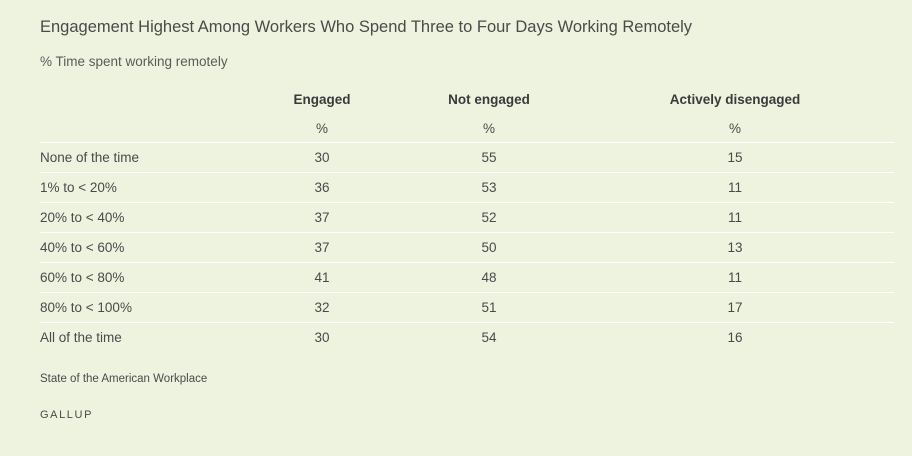 The width and height of the screenshot is (912, 456). I want to click on table-row: 40% to < 60% 37 50 13, so click(467, 247).